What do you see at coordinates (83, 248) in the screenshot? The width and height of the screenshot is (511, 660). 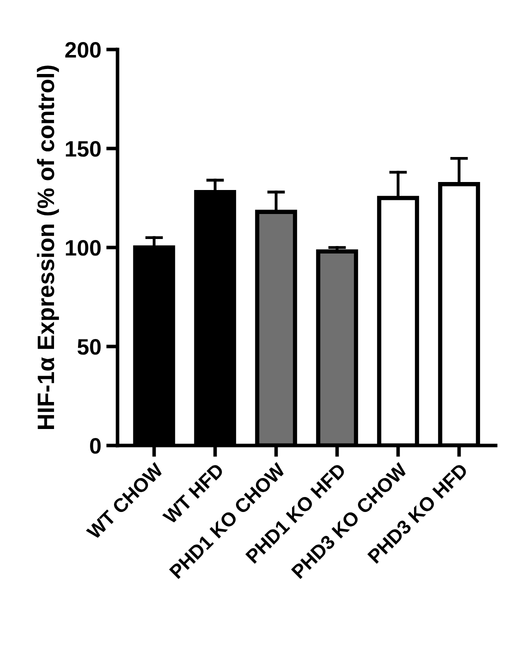 I see `y-tick-label: 100` at bounding box center [83, 248].